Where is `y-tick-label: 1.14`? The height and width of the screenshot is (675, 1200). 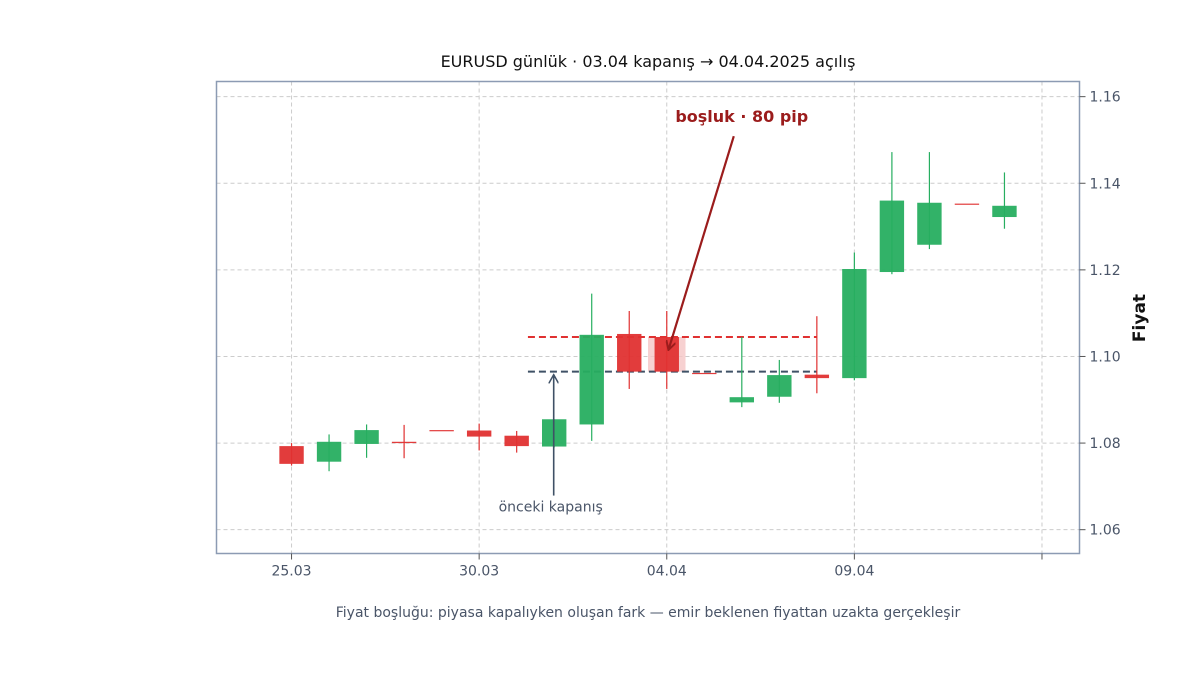
y-tick-label: 1.14 is located at coordinates (1105, 184).